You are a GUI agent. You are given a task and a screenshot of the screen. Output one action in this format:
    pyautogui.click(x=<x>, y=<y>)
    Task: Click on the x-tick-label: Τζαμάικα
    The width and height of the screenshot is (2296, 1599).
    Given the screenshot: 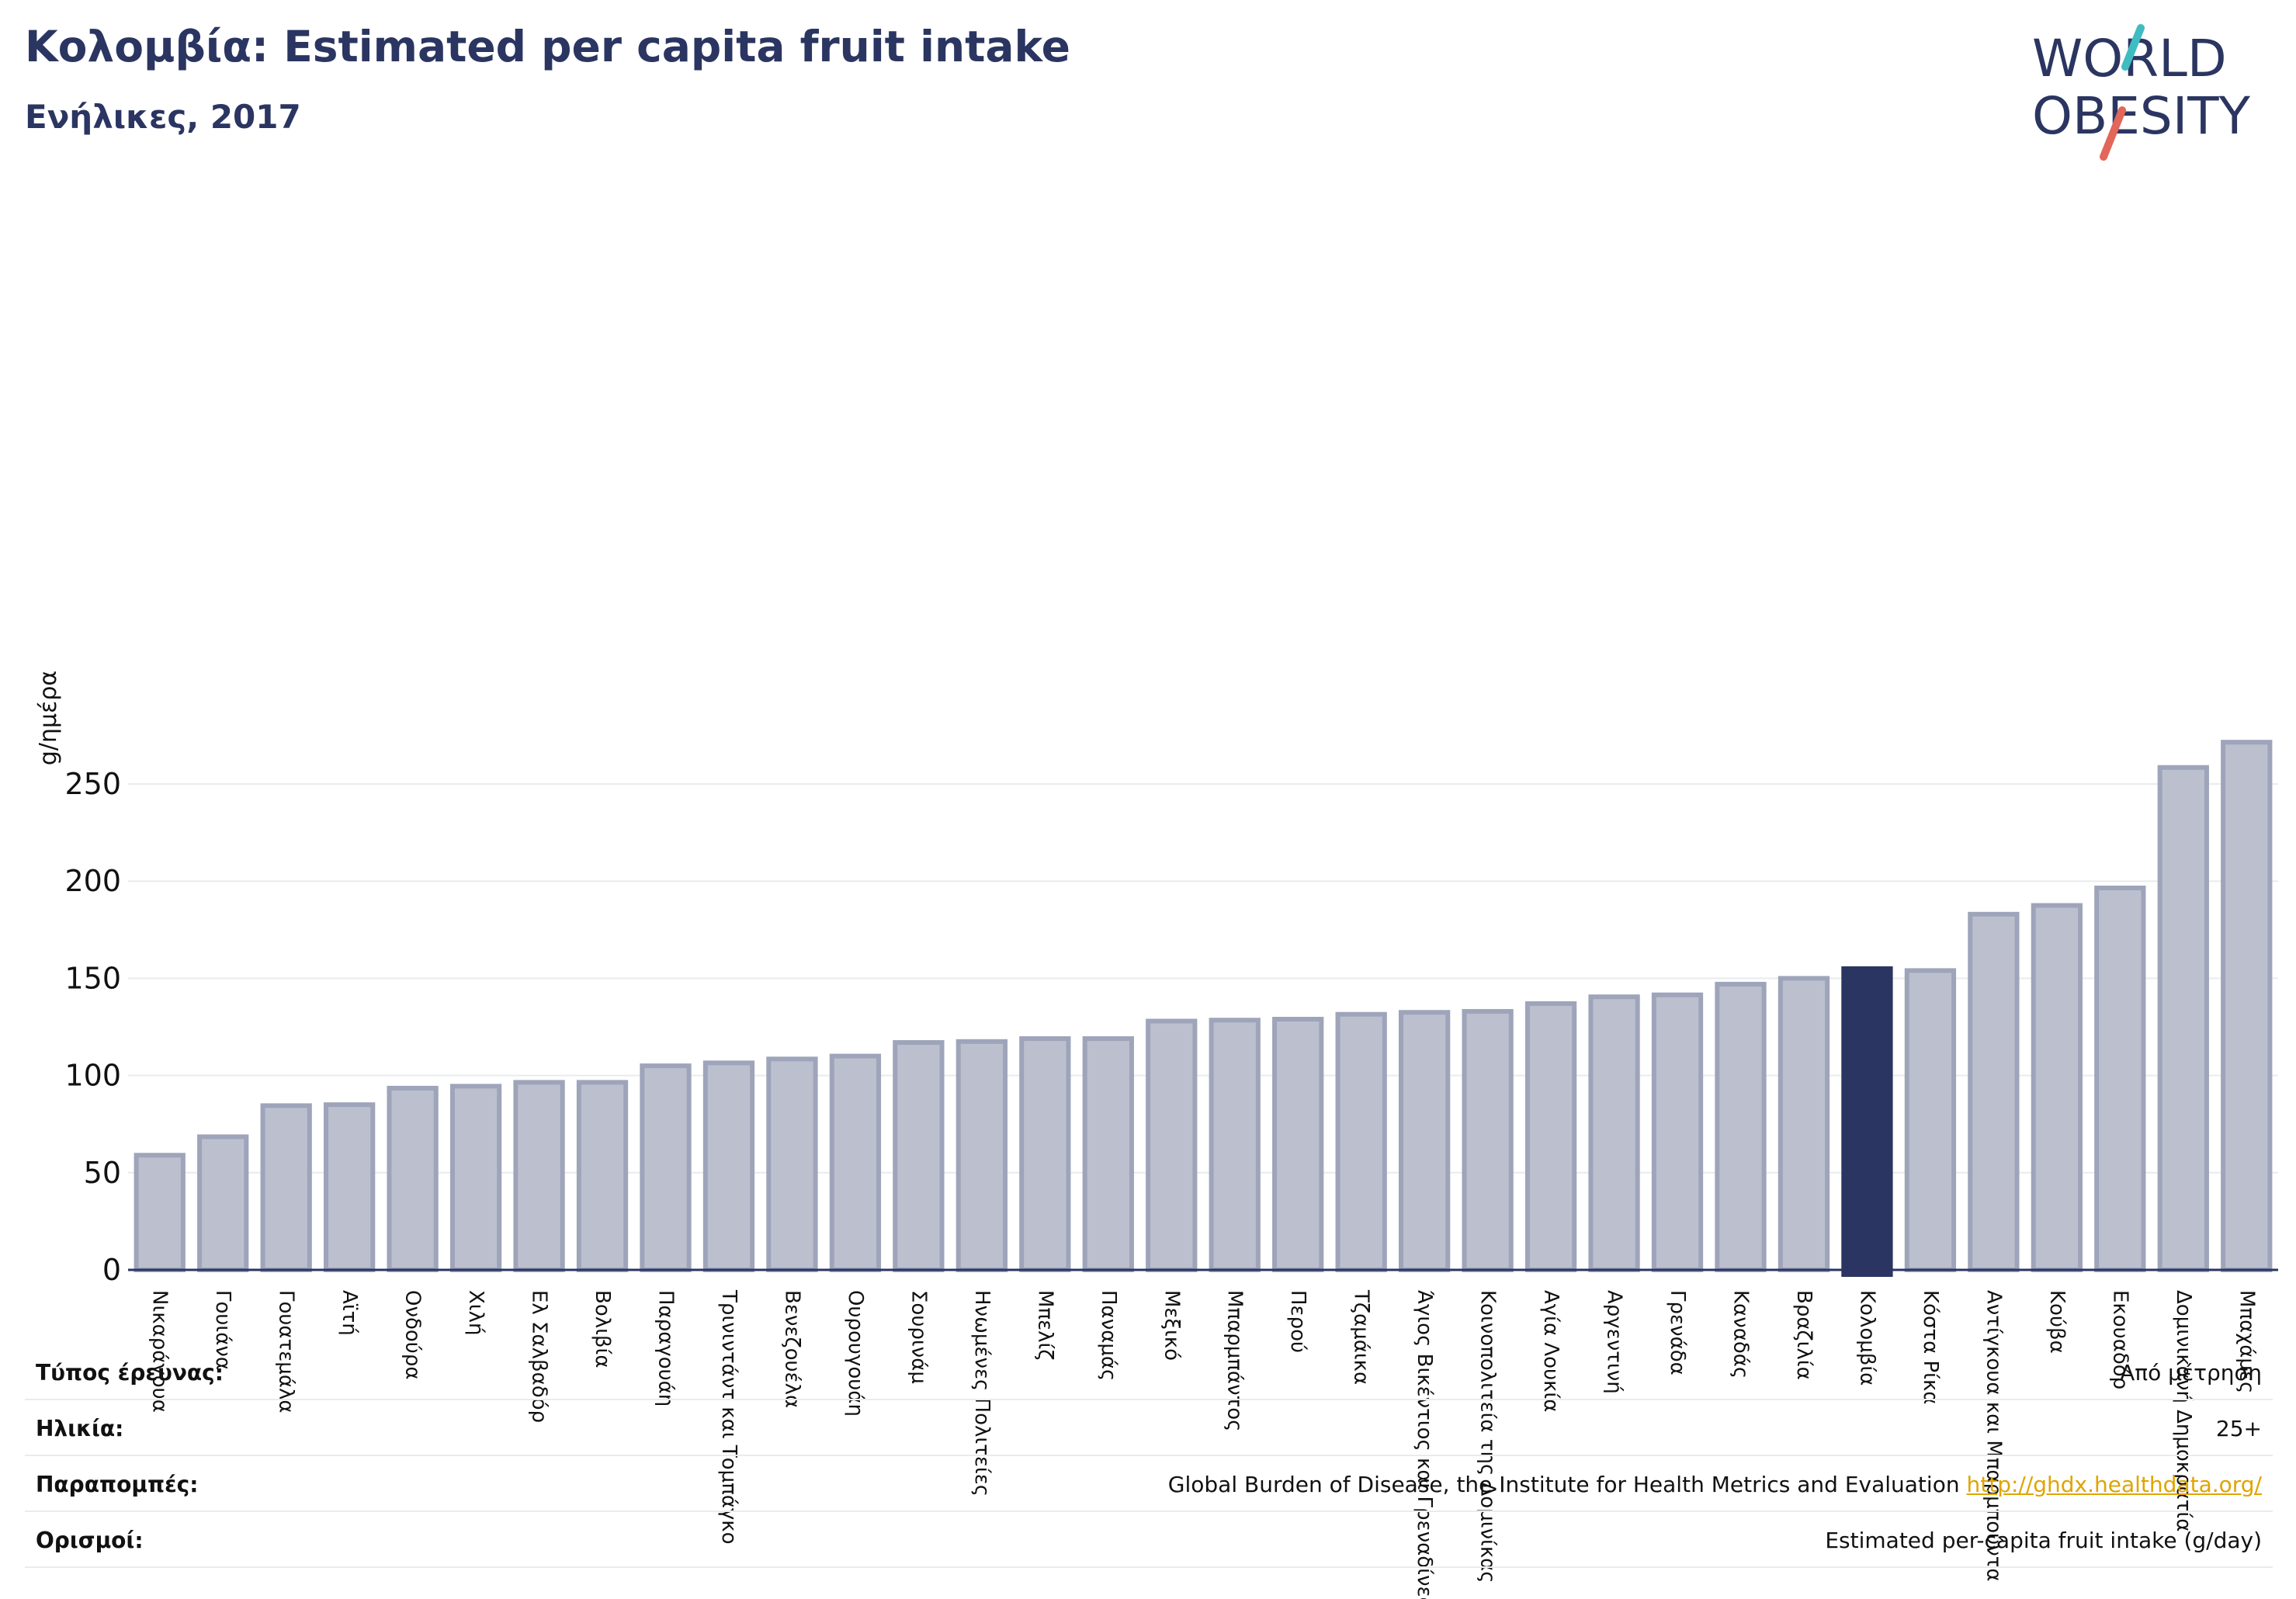 What is the action you would take?
    pyautogui.click(x=1361, y=1337)
    